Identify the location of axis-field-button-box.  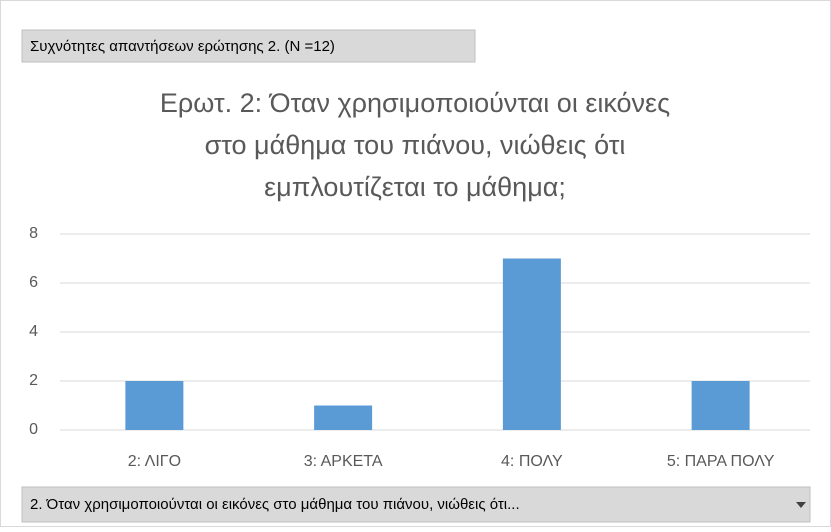
(416, 504).